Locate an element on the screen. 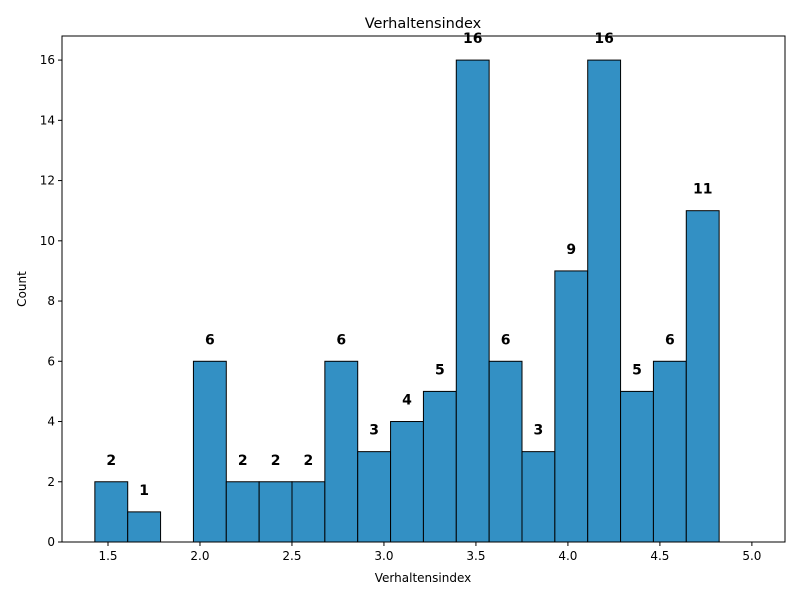 This screenshot has width=800, height=600. y-tick-label: 8 is located at coordinates (51, 301).